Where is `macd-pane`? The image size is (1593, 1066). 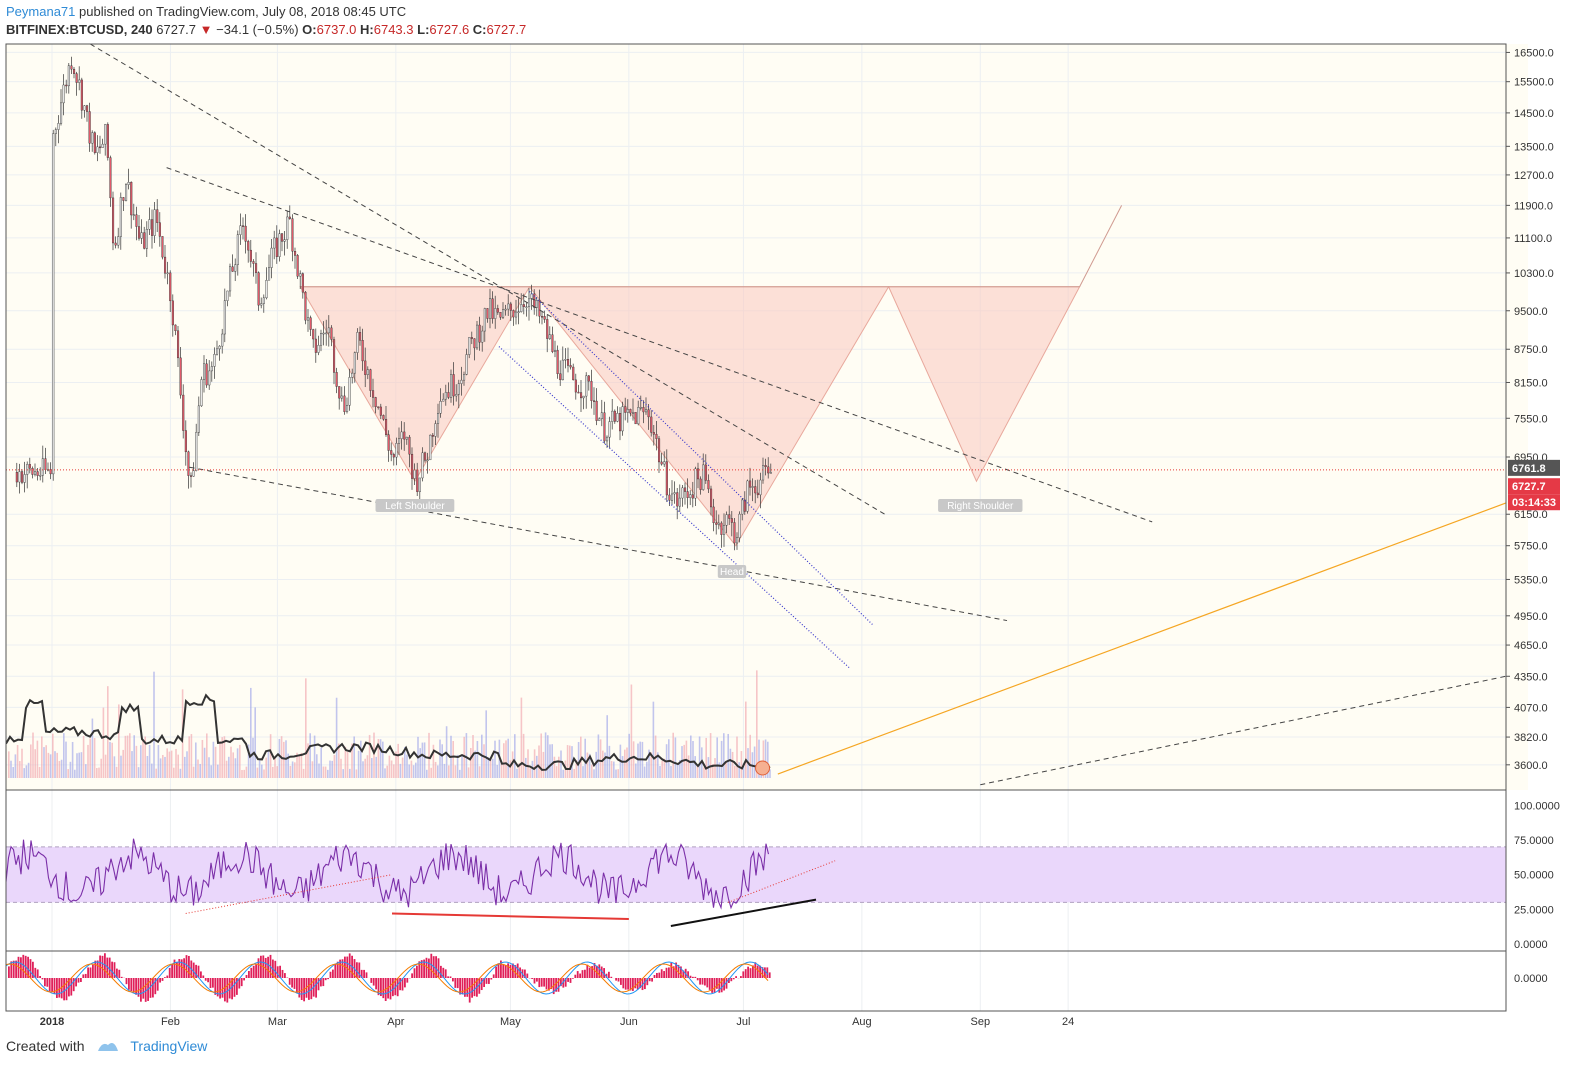 macd-pane is located at coordinates (767, 981).